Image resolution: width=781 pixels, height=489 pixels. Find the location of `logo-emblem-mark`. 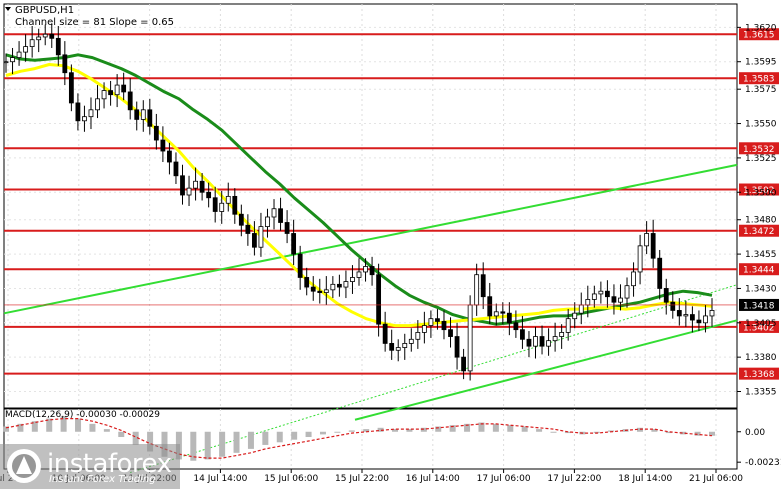

logo-emblem-mark is located at coordinates (24, 465).